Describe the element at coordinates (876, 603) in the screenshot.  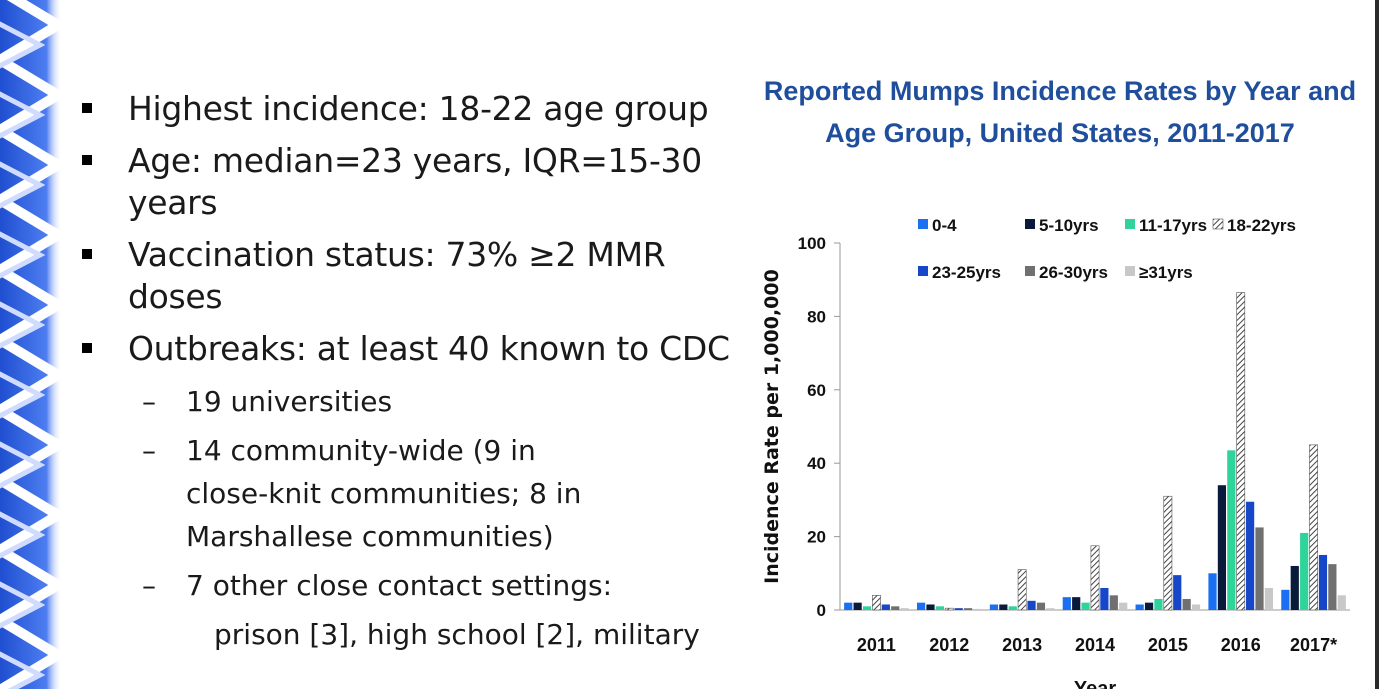
I see `bar-18-22yrs-2011` at that location.